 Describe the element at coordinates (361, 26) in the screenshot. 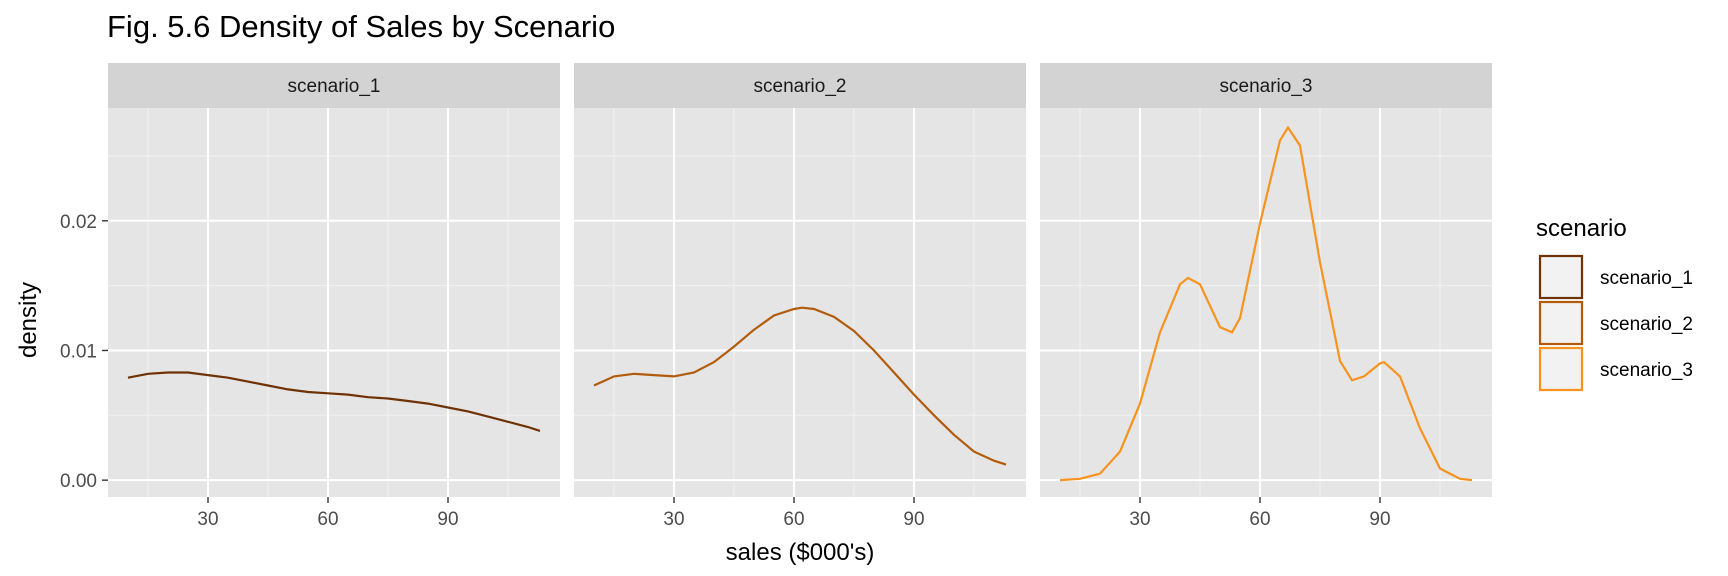

I see `chart-title: Fig. 5.6 Density of Sales by Scenario` at that location.